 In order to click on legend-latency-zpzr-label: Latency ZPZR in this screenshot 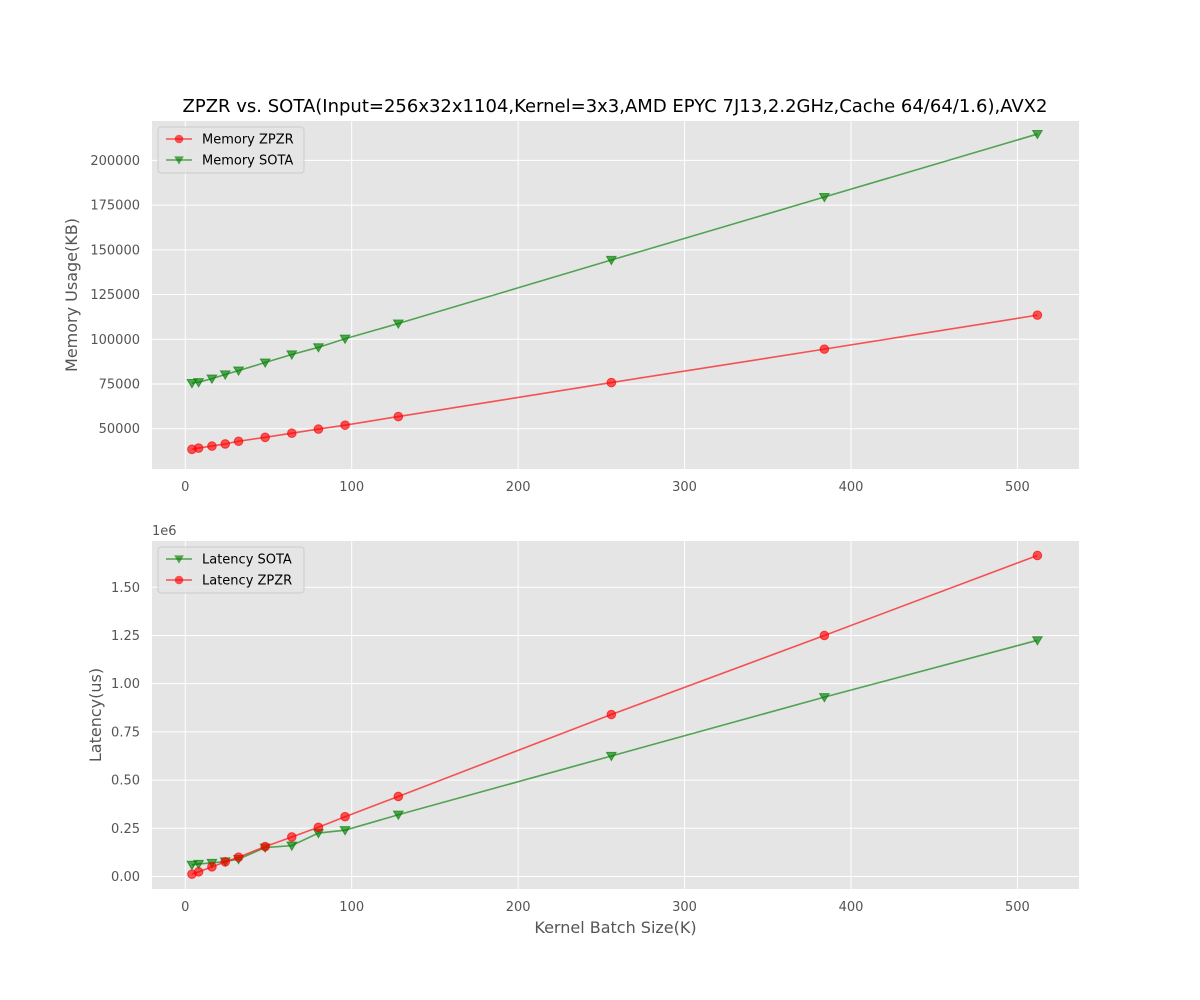, I will do `click(247, 581)`.